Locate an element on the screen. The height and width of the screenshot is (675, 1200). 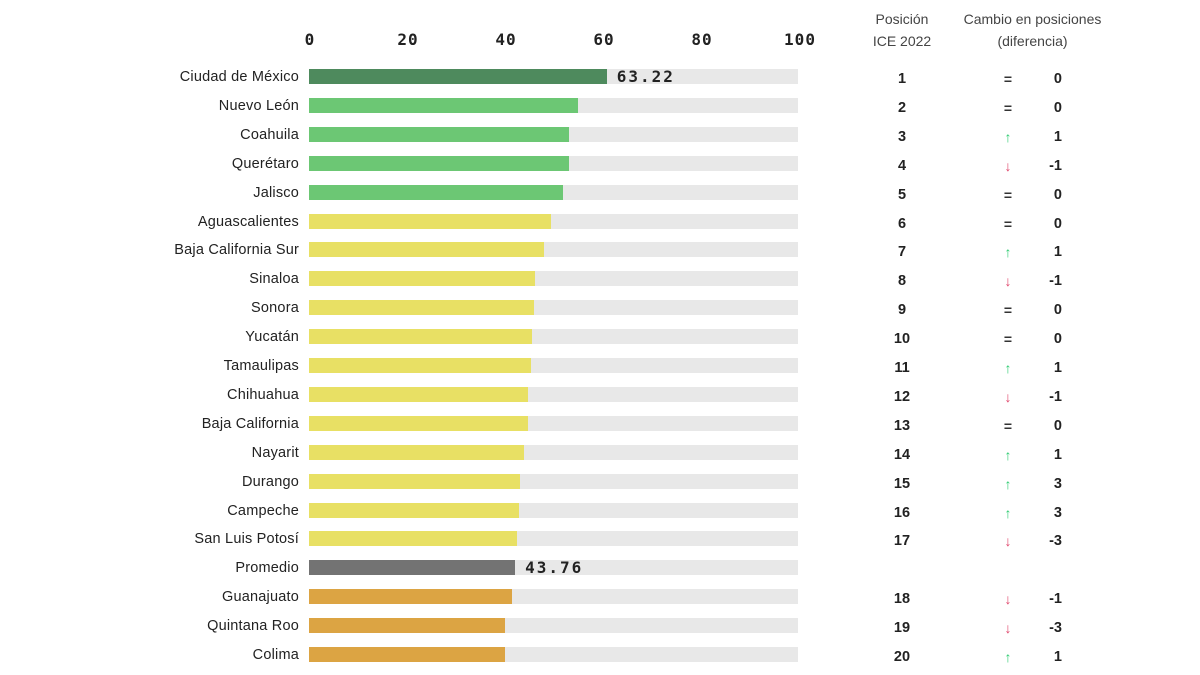
position-value: 11 is located at coordinates (902, 368).